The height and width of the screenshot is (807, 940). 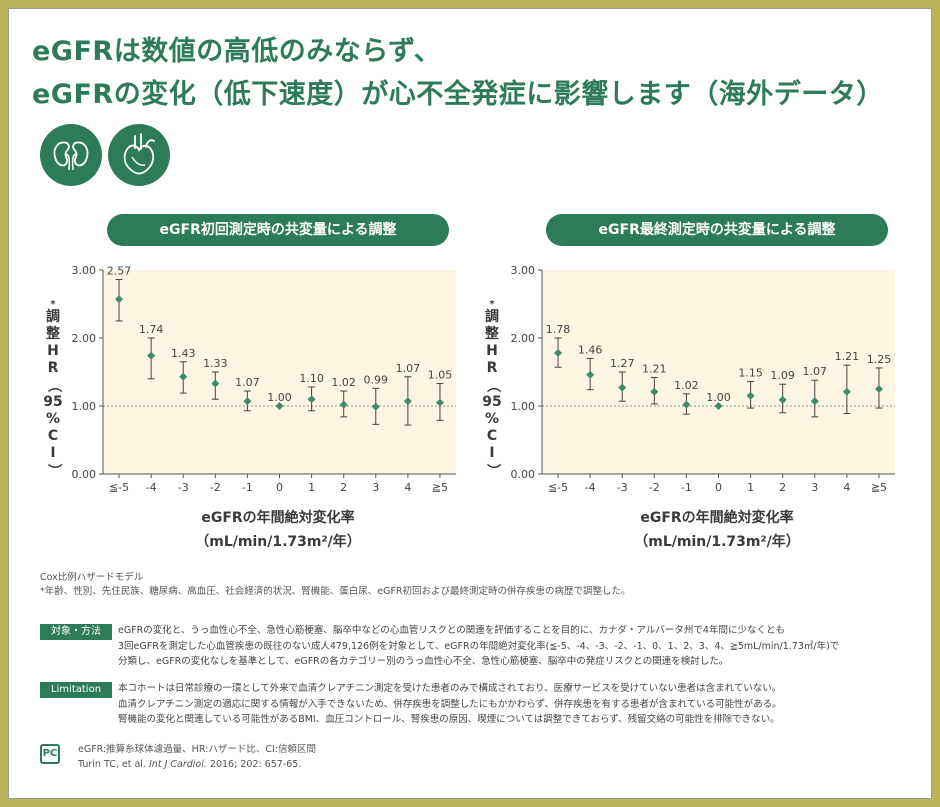 What do you see at coordinates (440, 375) in the screenshot?
I see `data-label: 1.05` at bounding box center [440, 375].